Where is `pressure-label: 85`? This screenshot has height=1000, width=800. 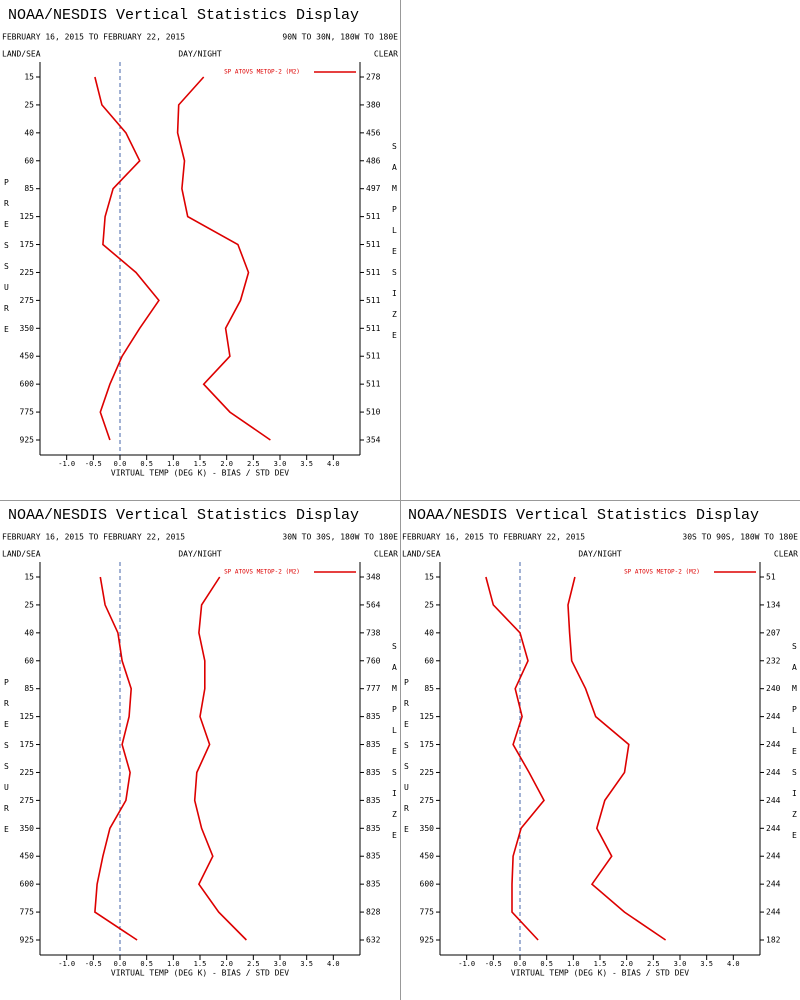
pressure-label: 85 is located at coordinates (29, 688).